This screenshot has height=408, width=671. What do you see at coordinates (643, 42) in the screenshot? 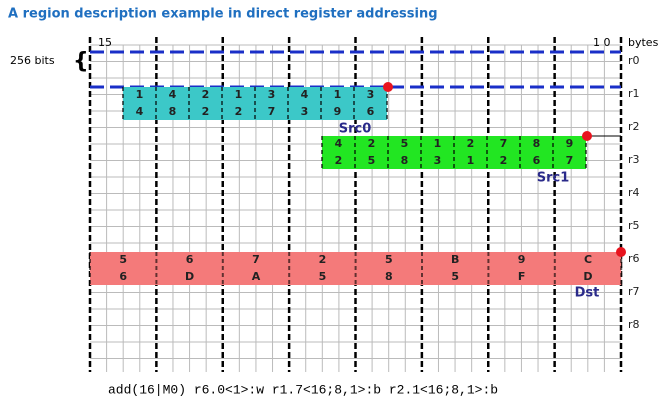
I see `byte-unit-label: bytes` at bounding box center [643, 42].